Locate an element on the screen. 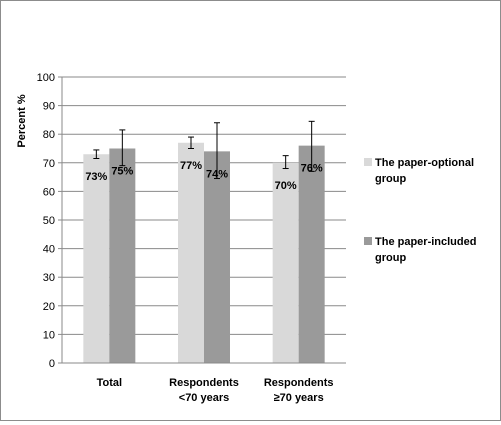  y-tick-label: 50 is located at coordinates (49, 221).